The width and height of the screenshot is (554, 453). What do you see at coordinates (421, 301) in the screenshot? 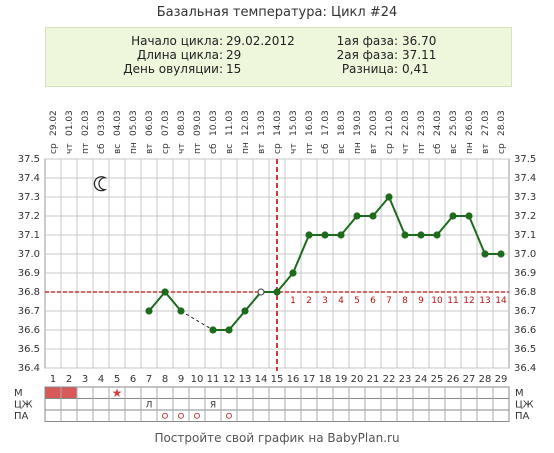
I see `luteal-day-label: 9` at bounding box center [421, 301].